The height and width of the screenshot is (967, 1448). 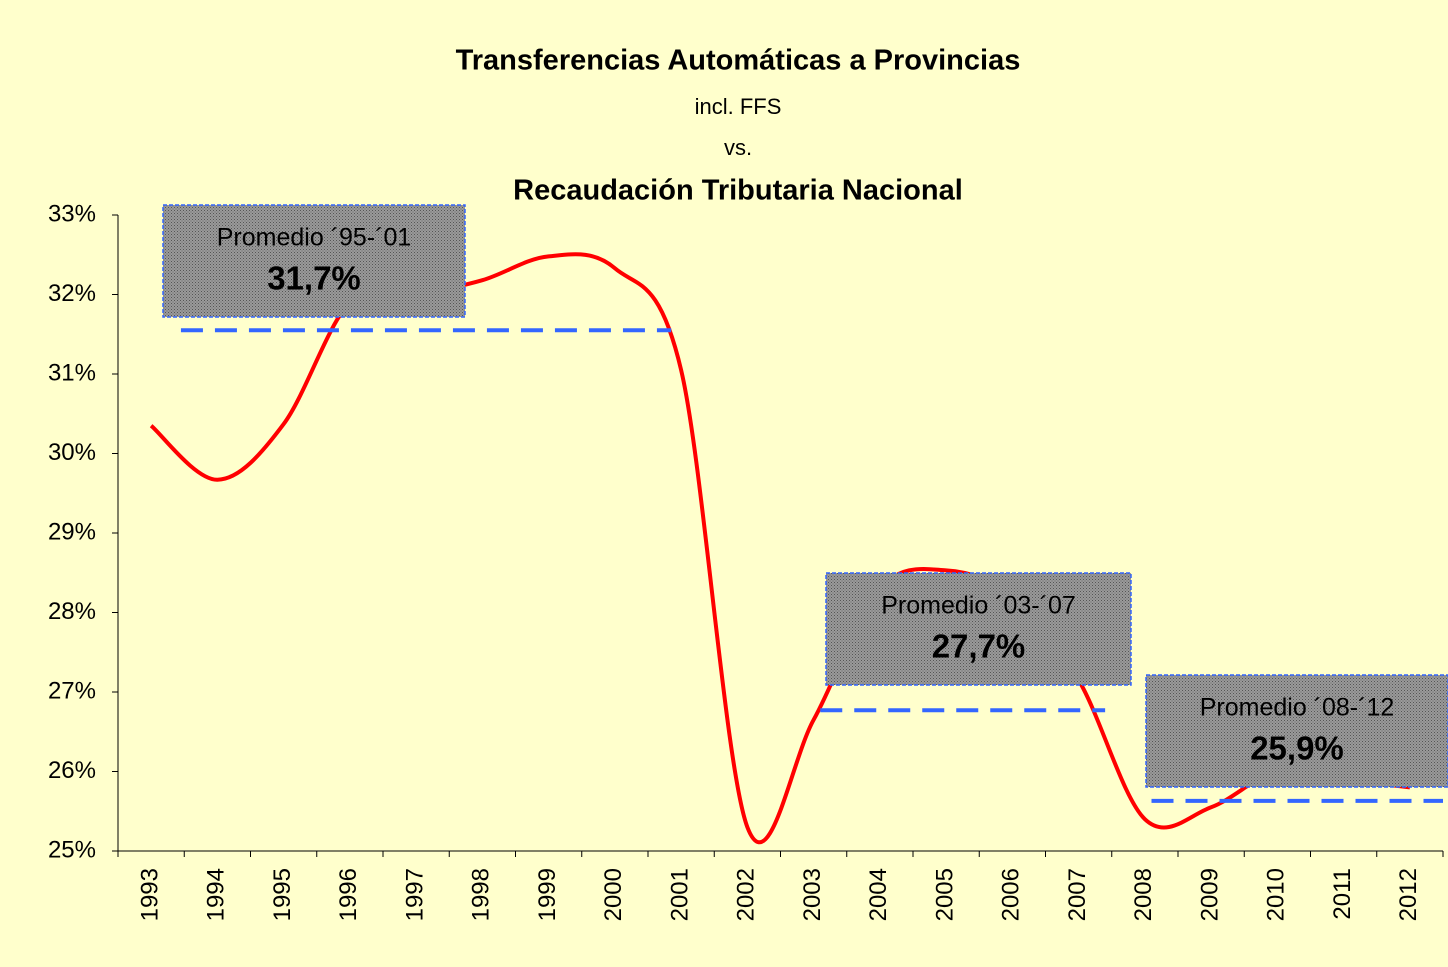 What do you see at coordinates (1077, 894) in the screenshot?
I see `x-tick-label: 2007` at bounding box center [1077, 894].